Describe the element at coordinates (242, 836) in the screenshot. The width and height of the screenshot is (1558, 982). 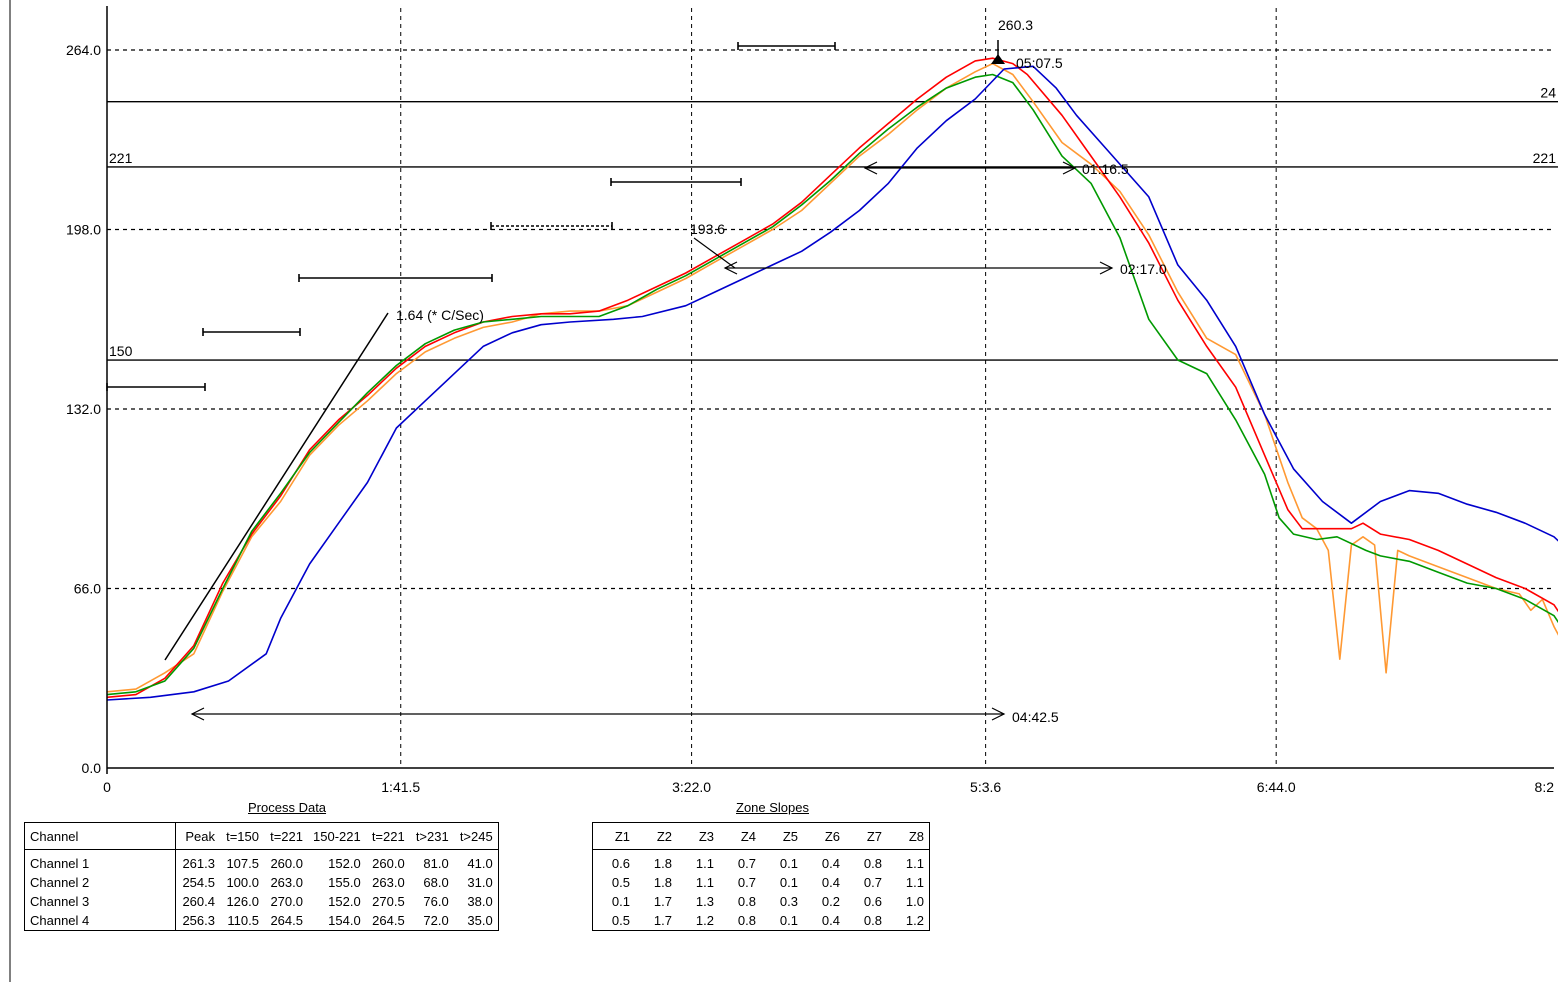
I see `column-header: t=150` at that location.